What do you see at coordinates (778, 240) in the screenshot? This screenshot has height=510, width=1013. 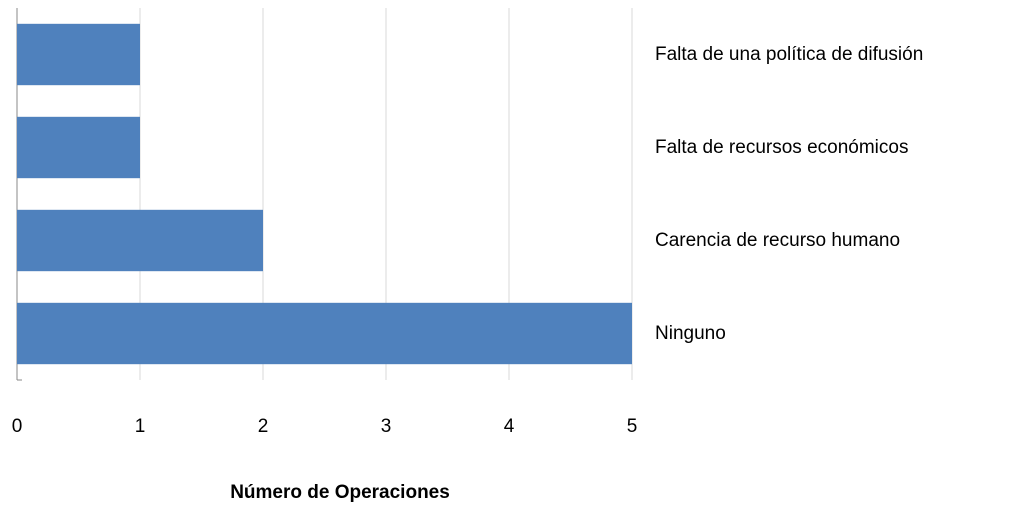 I see `category-label: Carencia de recurso humano` at bounding box center [778, 240].